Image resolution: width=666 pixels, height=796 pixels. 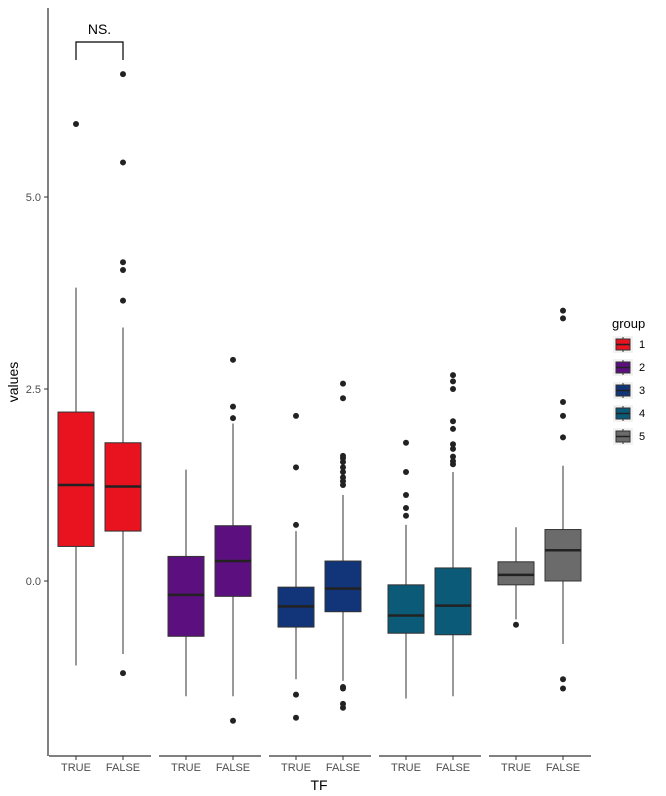 I want to click on y-tick-label: 2.5, so click(x=33, y=390).